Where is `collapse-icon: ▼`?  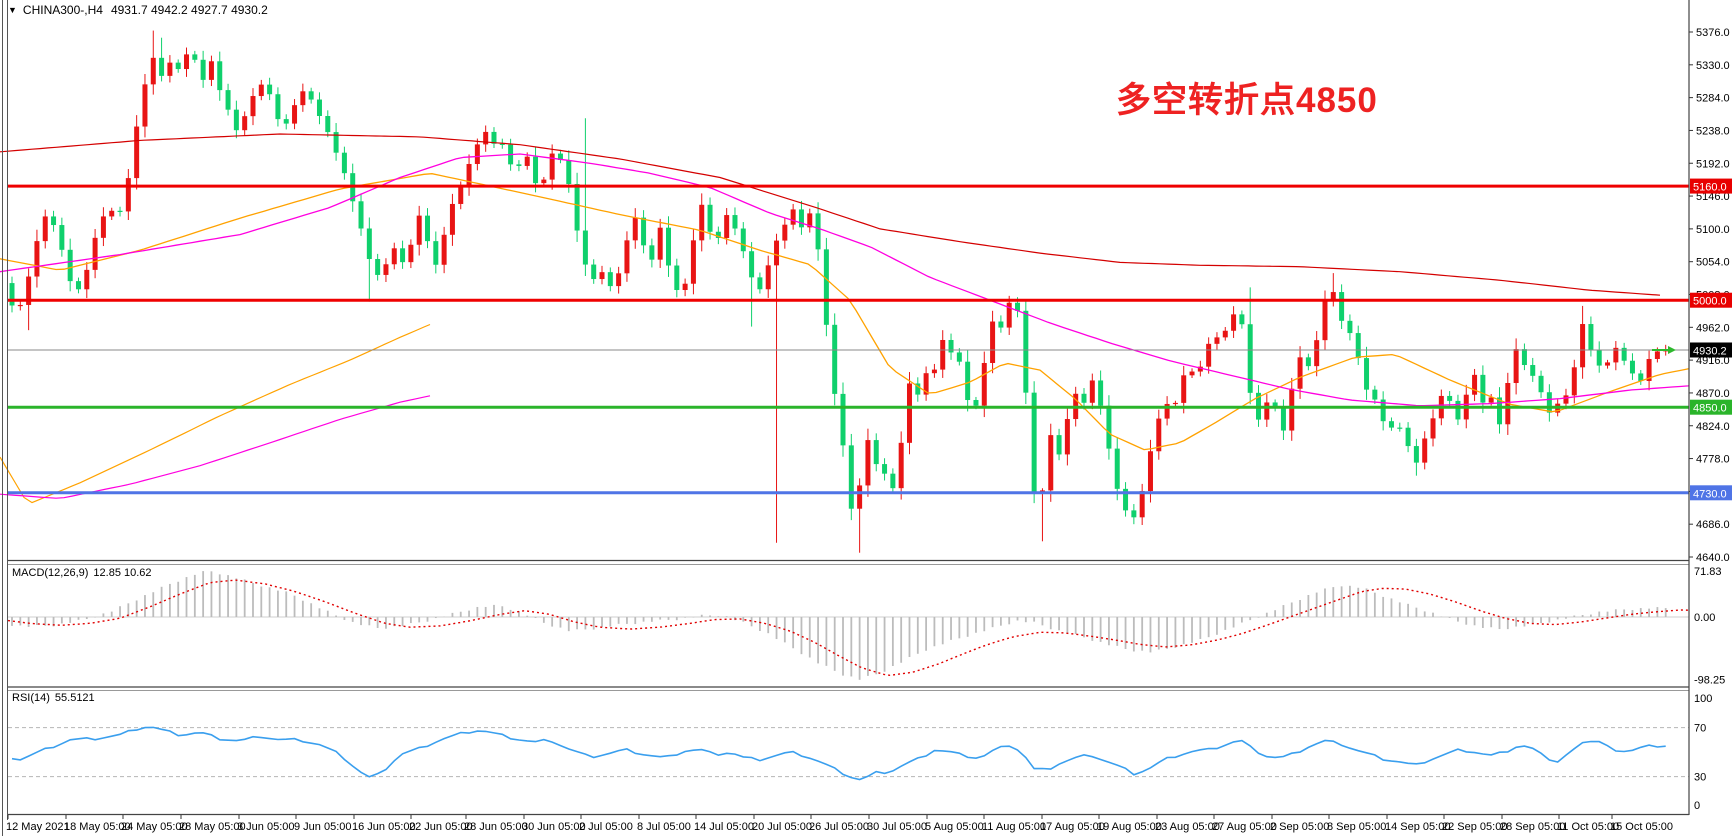
collapse-icon: ▼ is located at coordinates (12, 10).